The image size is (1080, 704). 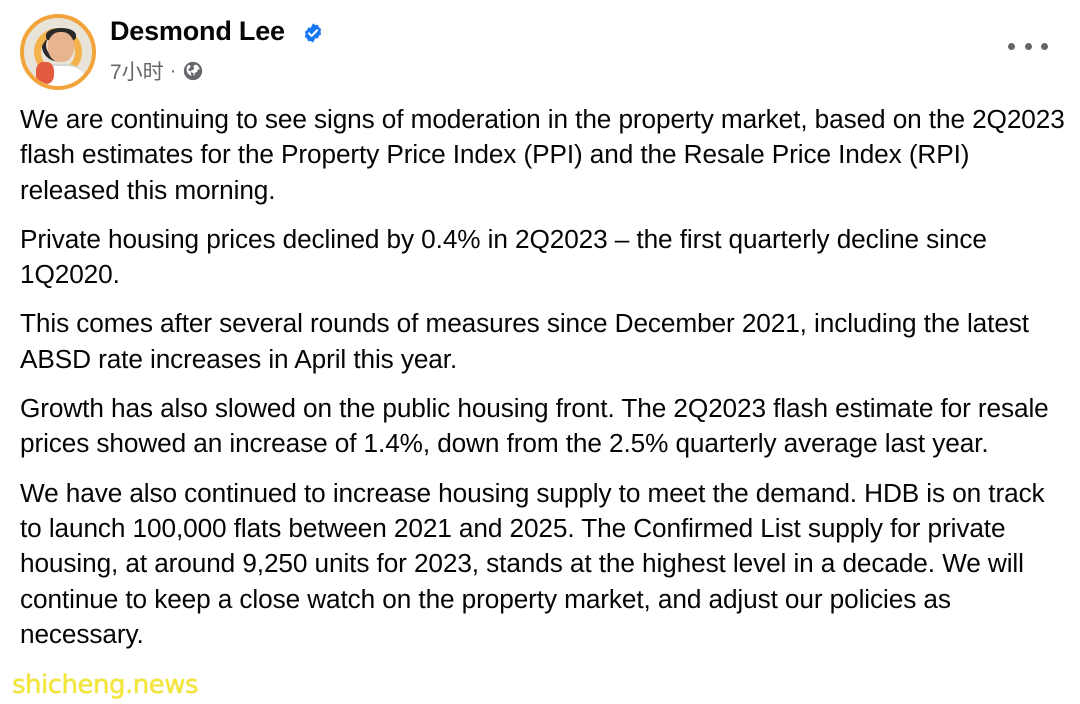 What do you see at coordinates (193, 71) in the screenshot?
I see `globe-icon` at bounding box center [193, 71].